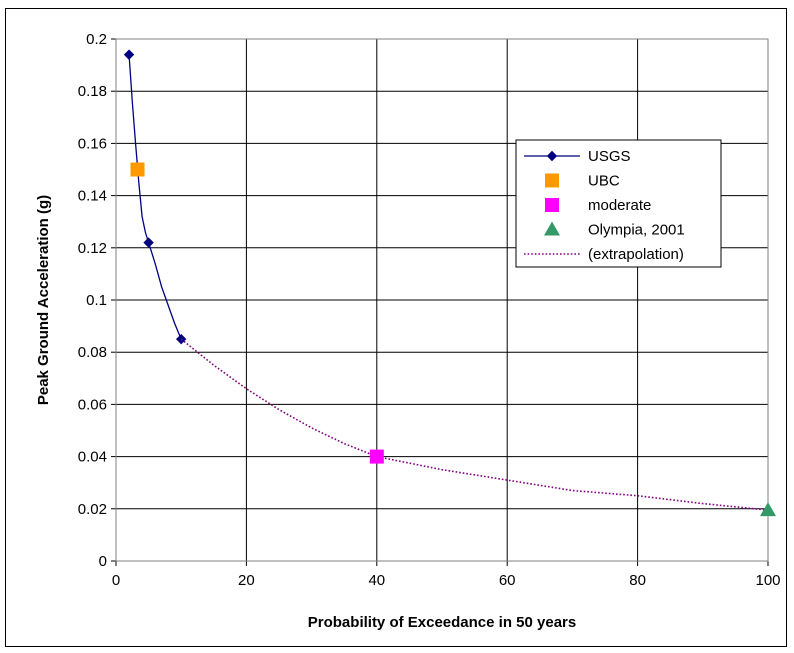  Describe the element at coordinates (552, 156) in the screenshot. I see `legend-marker-usgs` at that location.